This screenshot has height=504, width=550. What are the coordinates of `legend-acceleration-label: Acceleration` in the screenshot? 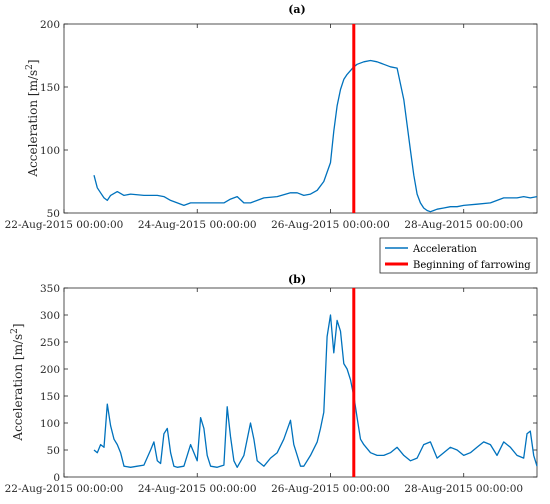 It's located at (444, 249).